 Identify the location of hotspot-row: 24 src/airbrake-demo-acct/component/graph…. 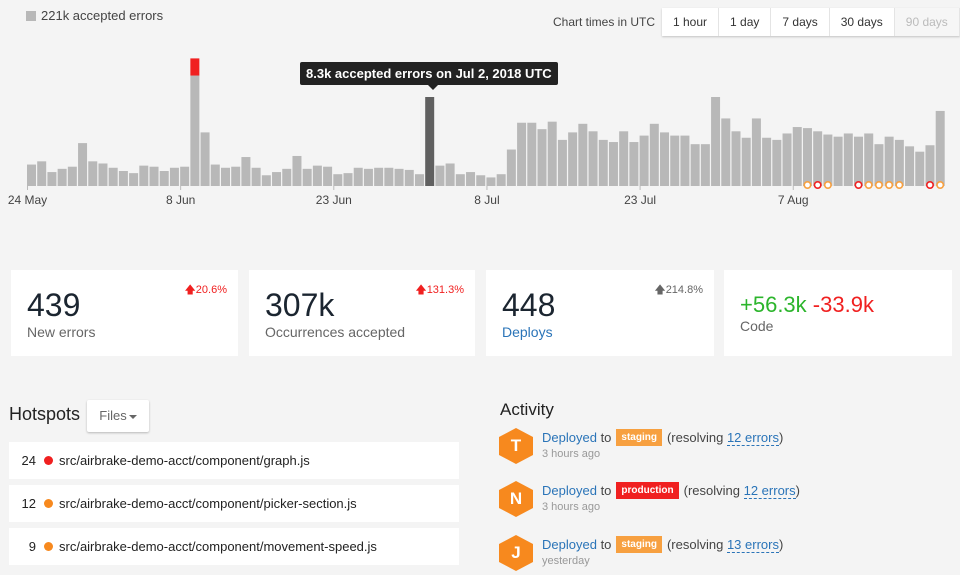
(234, 460).